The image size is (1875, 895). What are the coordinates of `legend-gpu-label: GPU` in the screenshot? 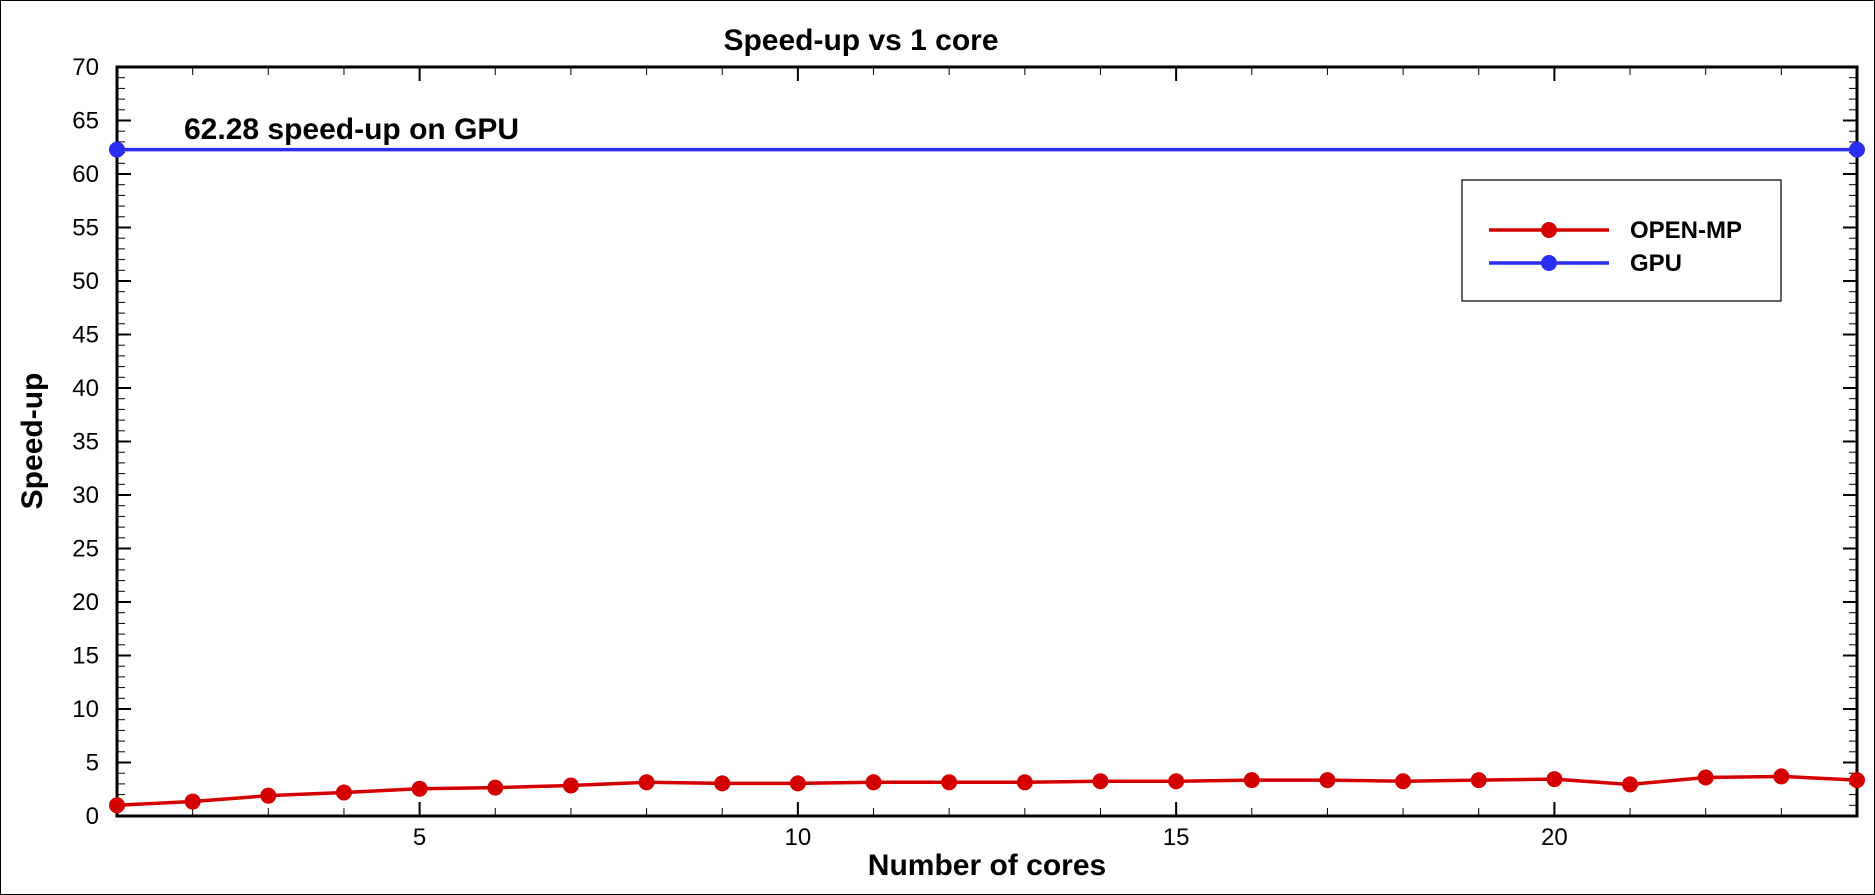 It's located at (1656, 263).